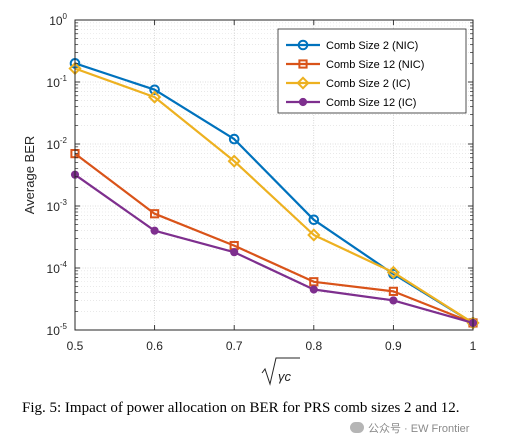  I want to click on x-axis-label: γc, so click(280, 371).